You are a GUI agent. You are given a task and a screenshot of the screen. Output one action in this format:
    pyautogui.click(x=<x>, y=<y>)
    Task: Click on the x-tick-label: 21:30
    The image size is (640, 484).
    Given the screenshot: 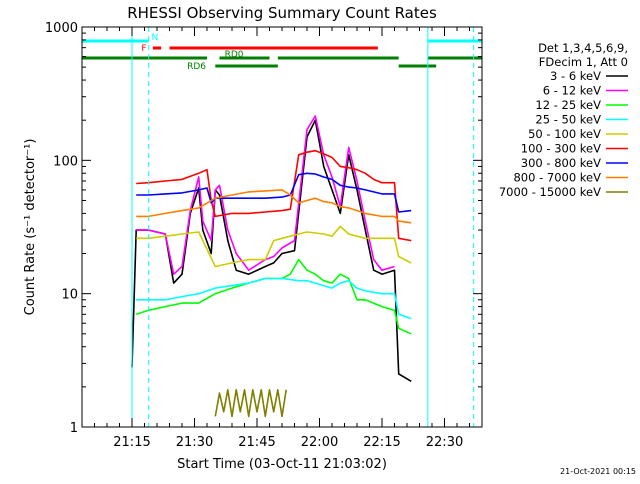 What is the action you would take?
    pyautogui.click(x=194, y=442)
    